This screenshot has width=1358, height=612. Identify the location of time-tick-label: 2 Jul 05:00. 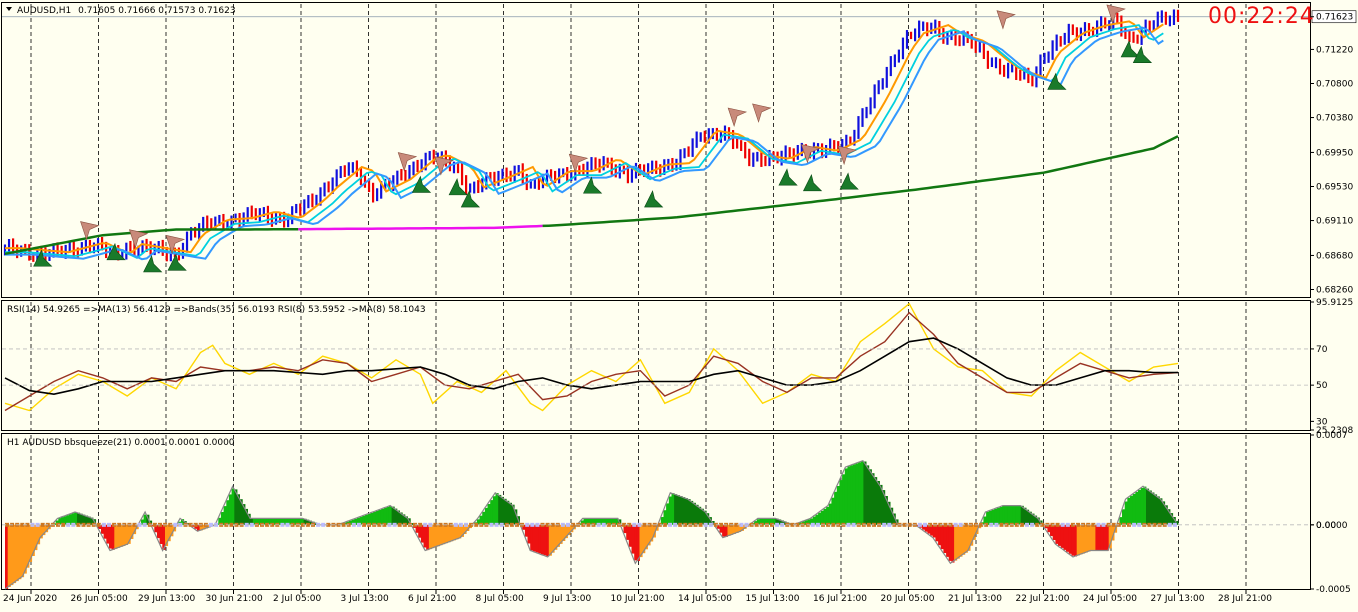
(297, 599).